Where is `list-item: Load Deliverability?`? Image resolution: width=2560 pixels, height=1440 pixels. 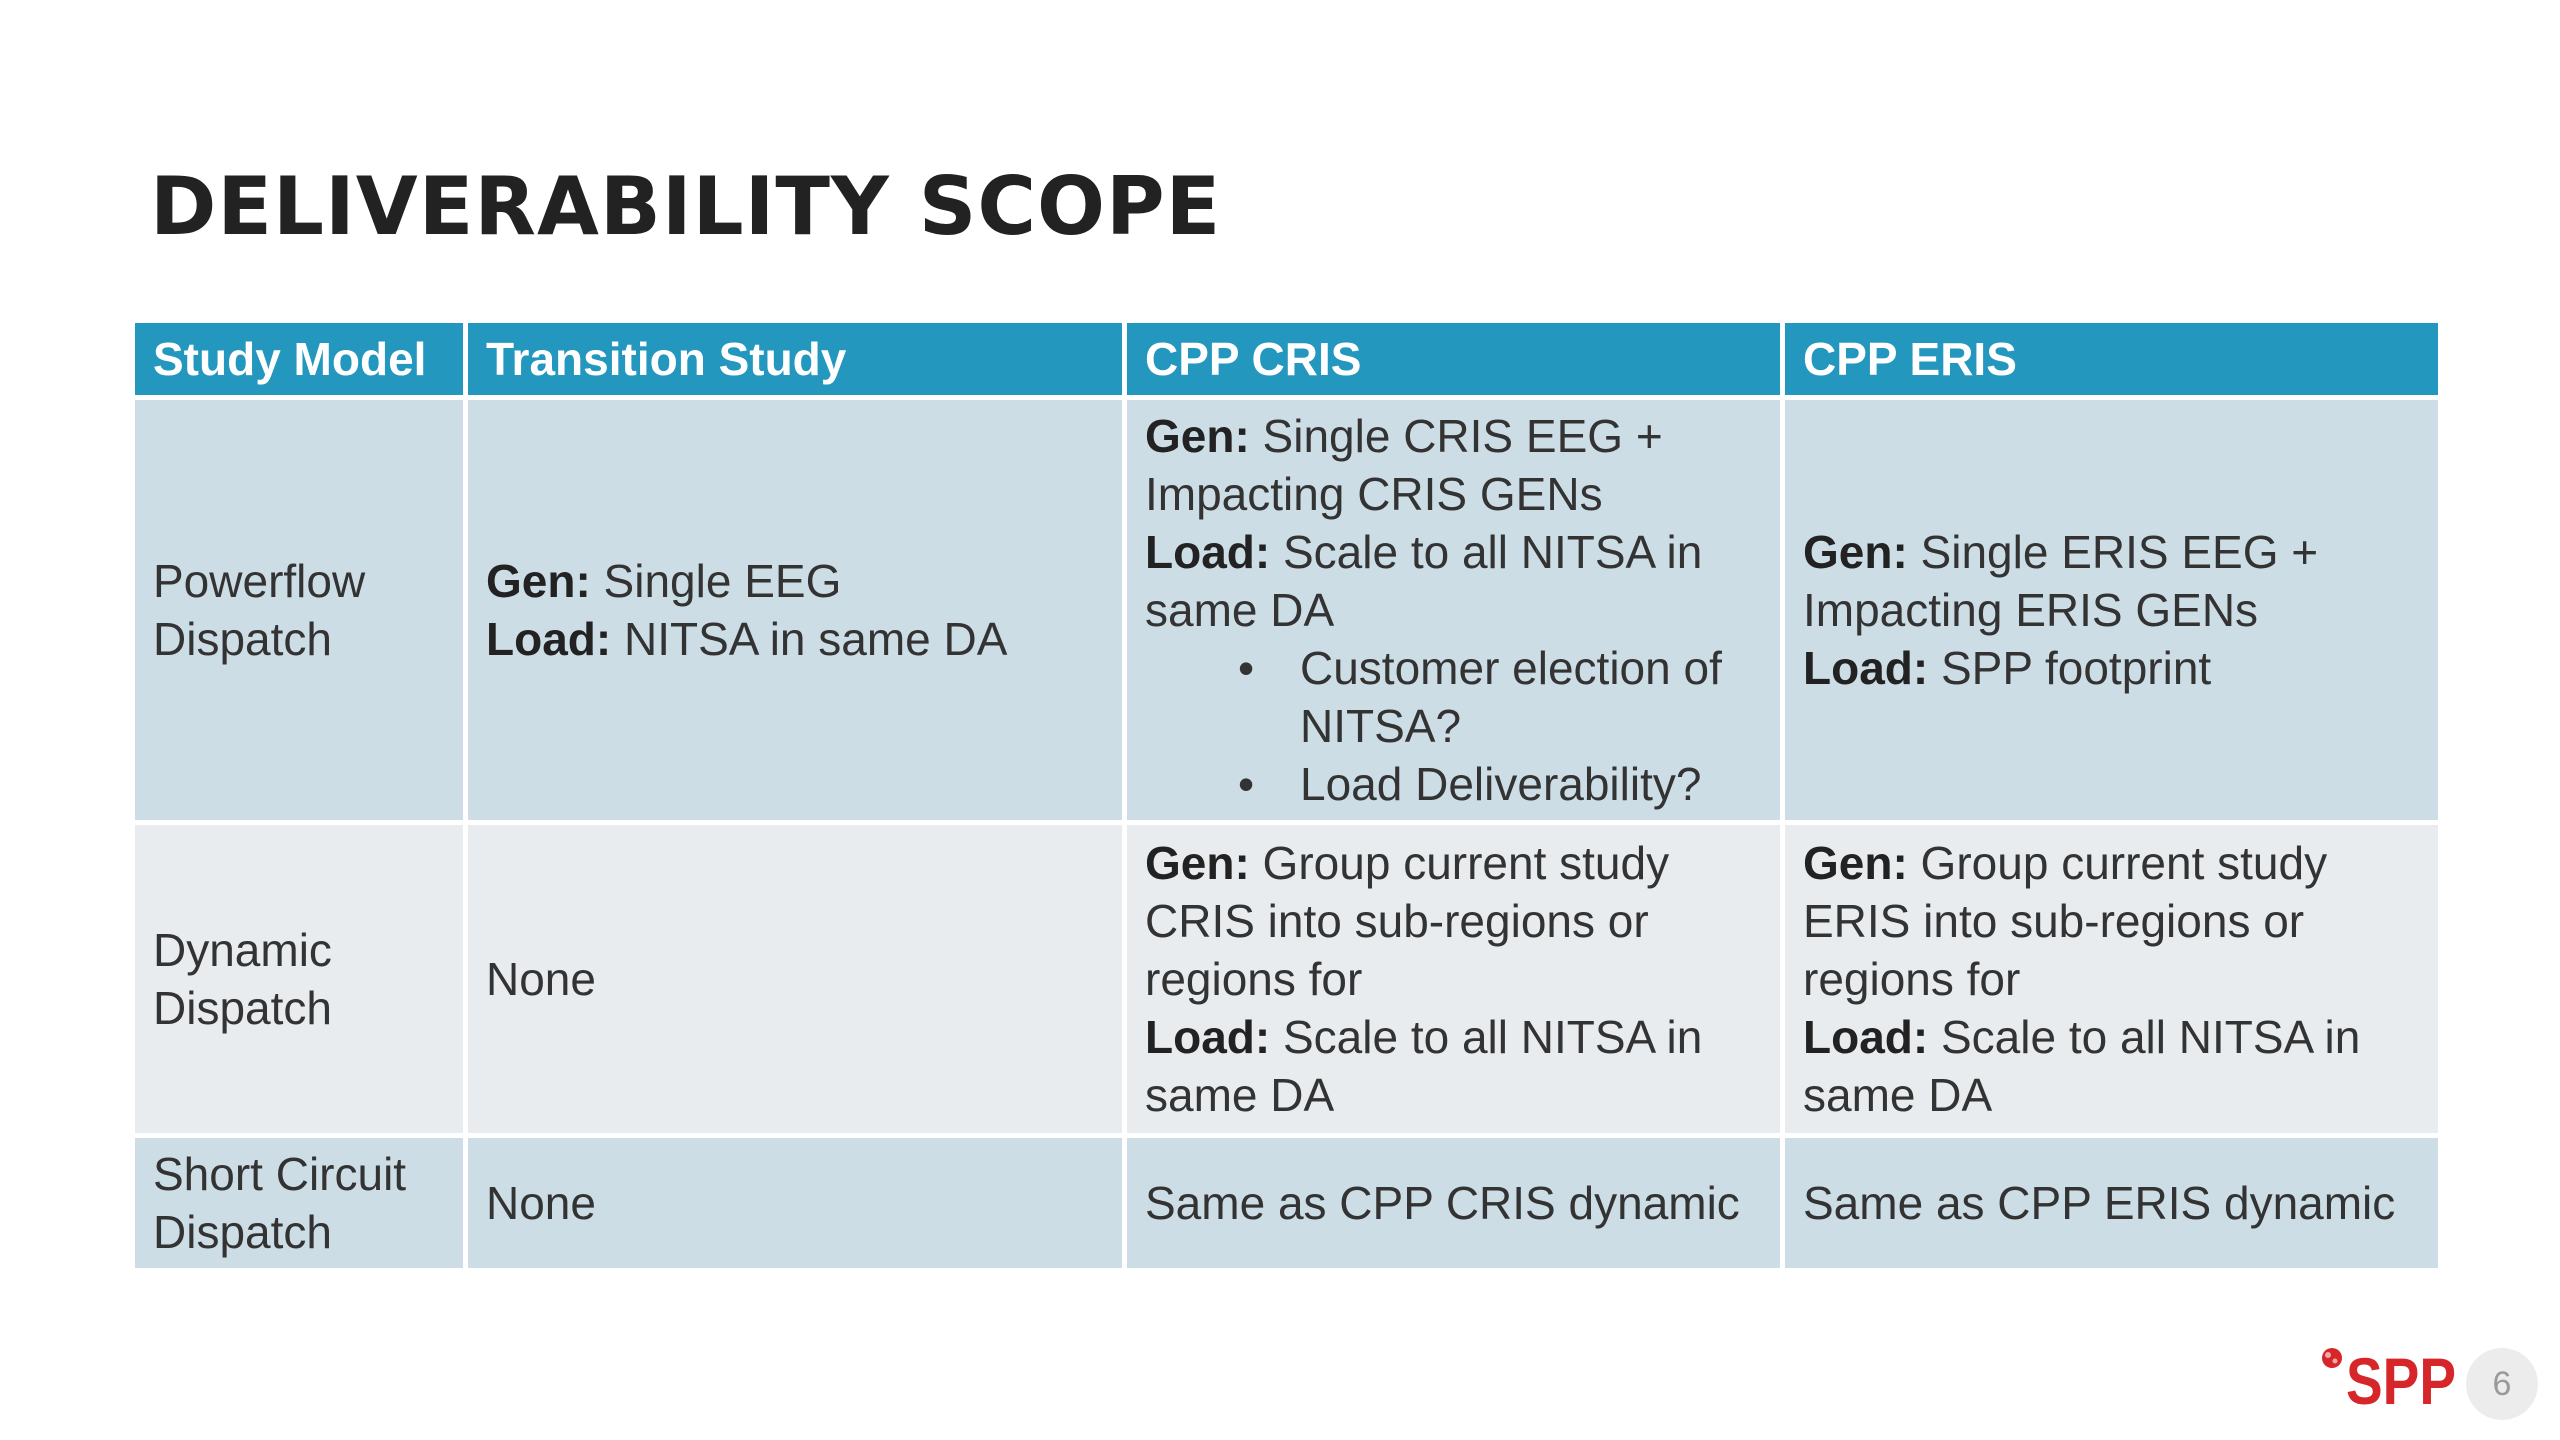 list-item: Load Deliverability? is located at coordinates (1500, 784).